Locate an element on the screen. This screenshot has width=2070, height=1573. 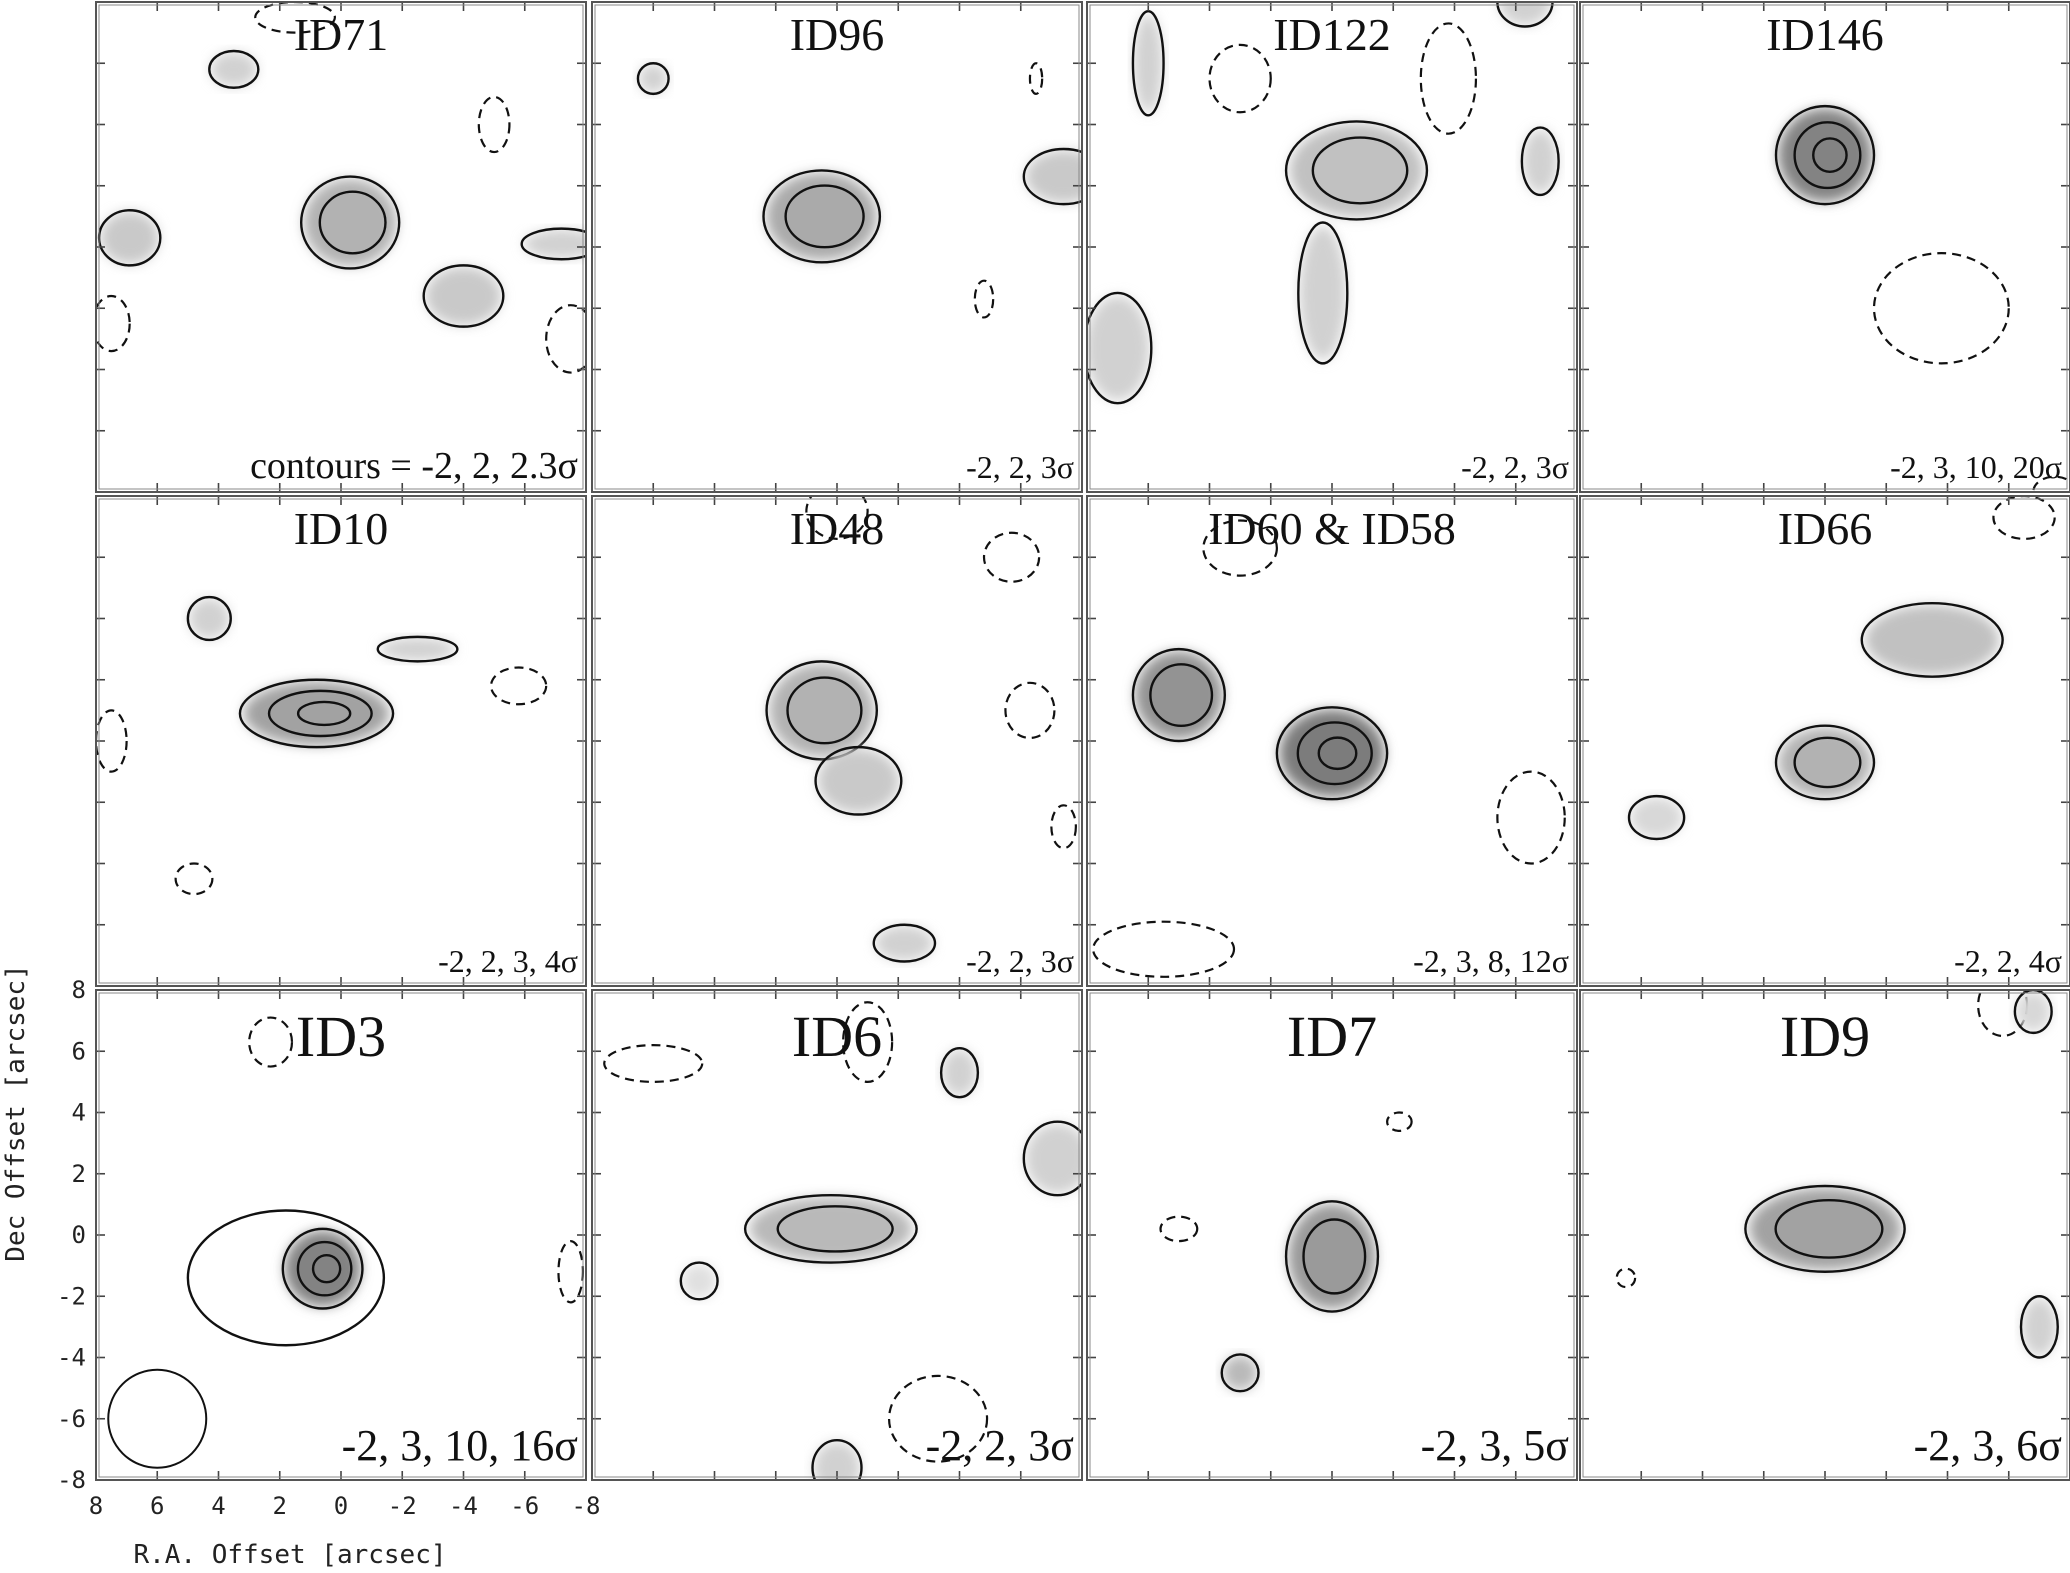
y-tick-label: 2 is located at coordinates (79, 1174).